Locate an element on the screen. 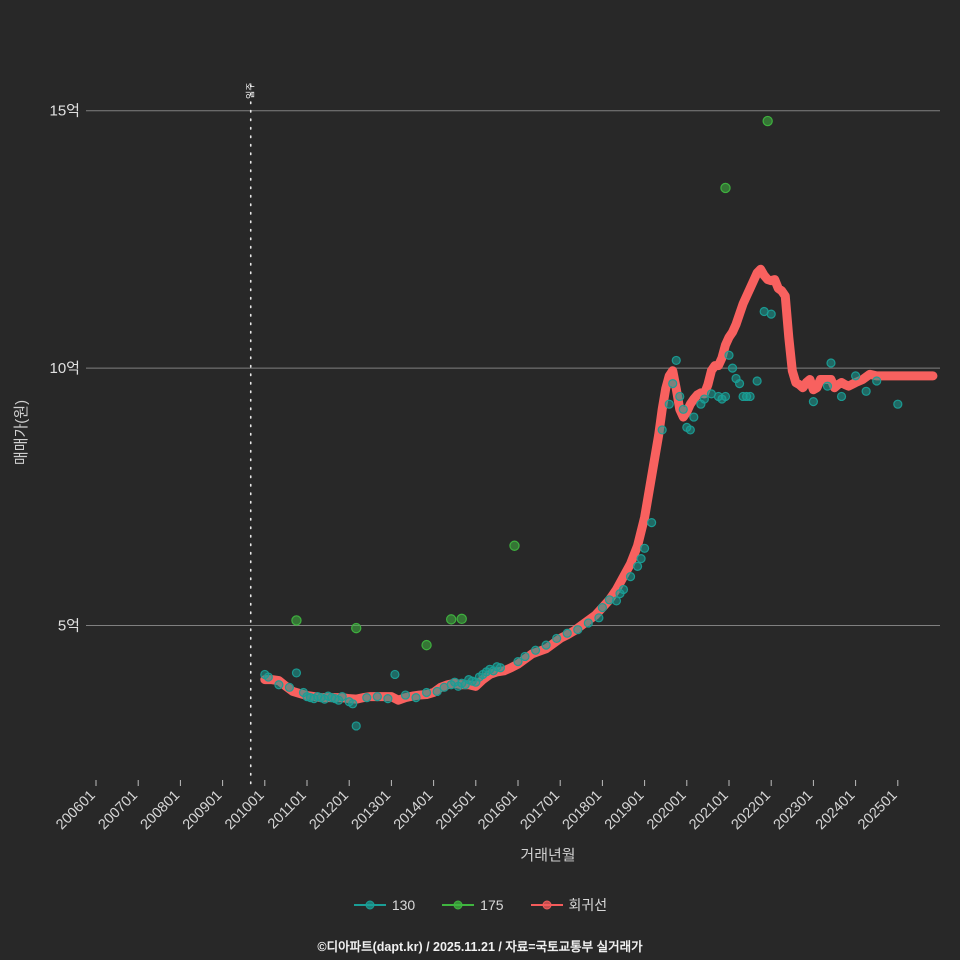  legend-label: 130 is located at coordinates (403, 905).